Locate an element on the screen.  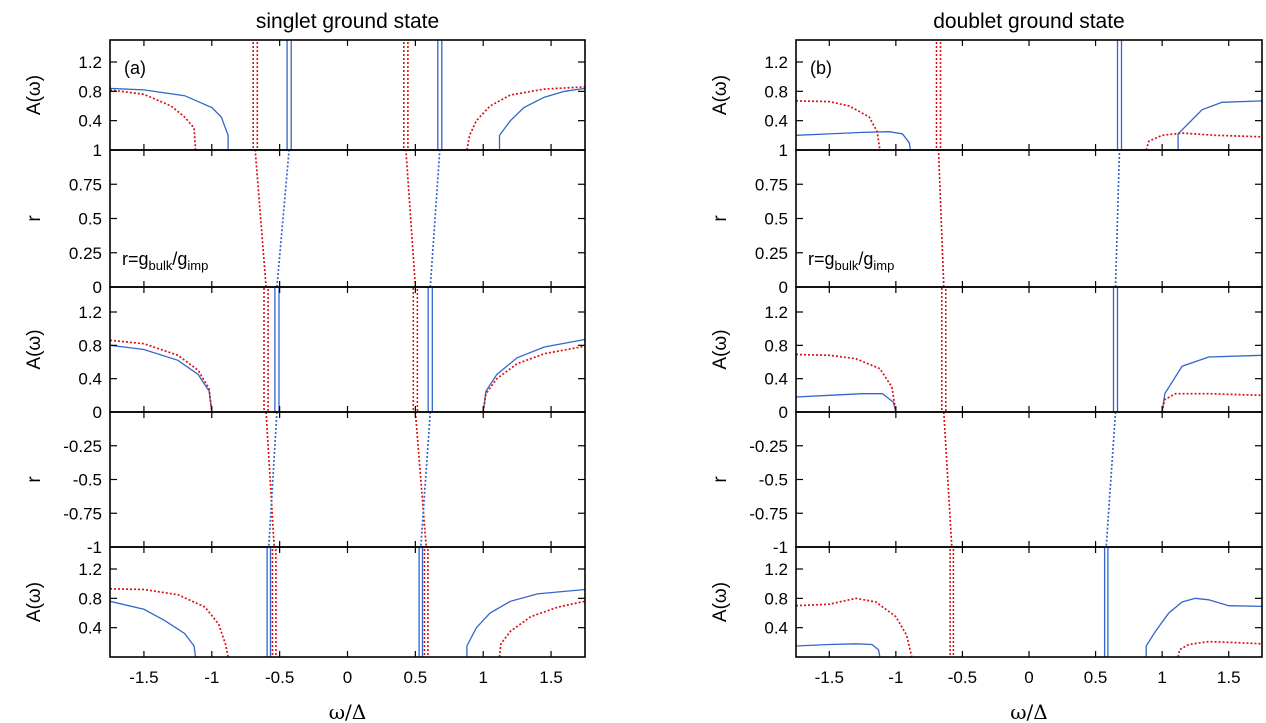
panel-1: 0.4 0.8 1.2 A(ω) (b) is located at coordinates (986, 95).